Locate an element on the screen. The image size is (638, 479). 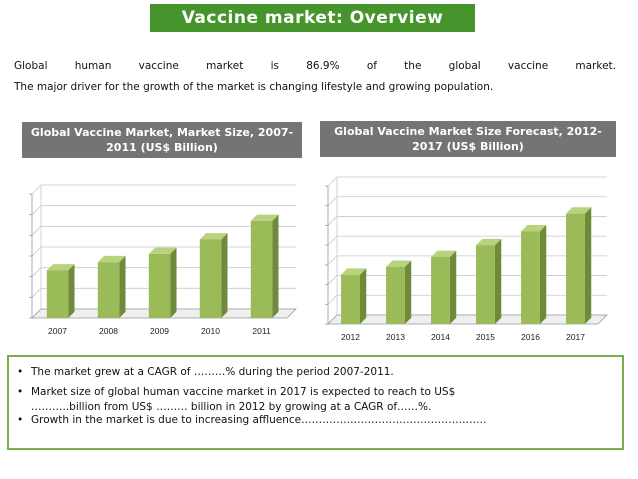
x-tick-label: 2009 is located at coordinates (159, 331).